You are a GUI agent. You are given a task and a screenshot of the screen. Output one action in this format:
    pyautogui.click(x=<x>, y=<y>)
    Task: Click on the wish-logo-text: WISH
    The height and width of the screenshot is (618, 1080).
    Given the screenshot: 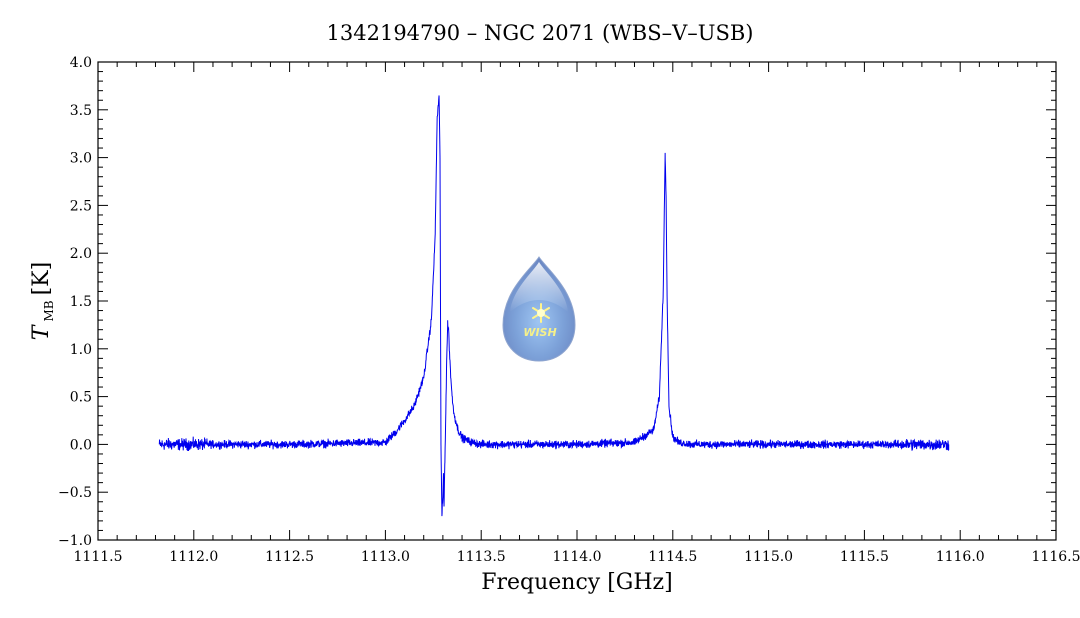 What is the action you would take?
    pyautogui.click(x=539, y=332)
    